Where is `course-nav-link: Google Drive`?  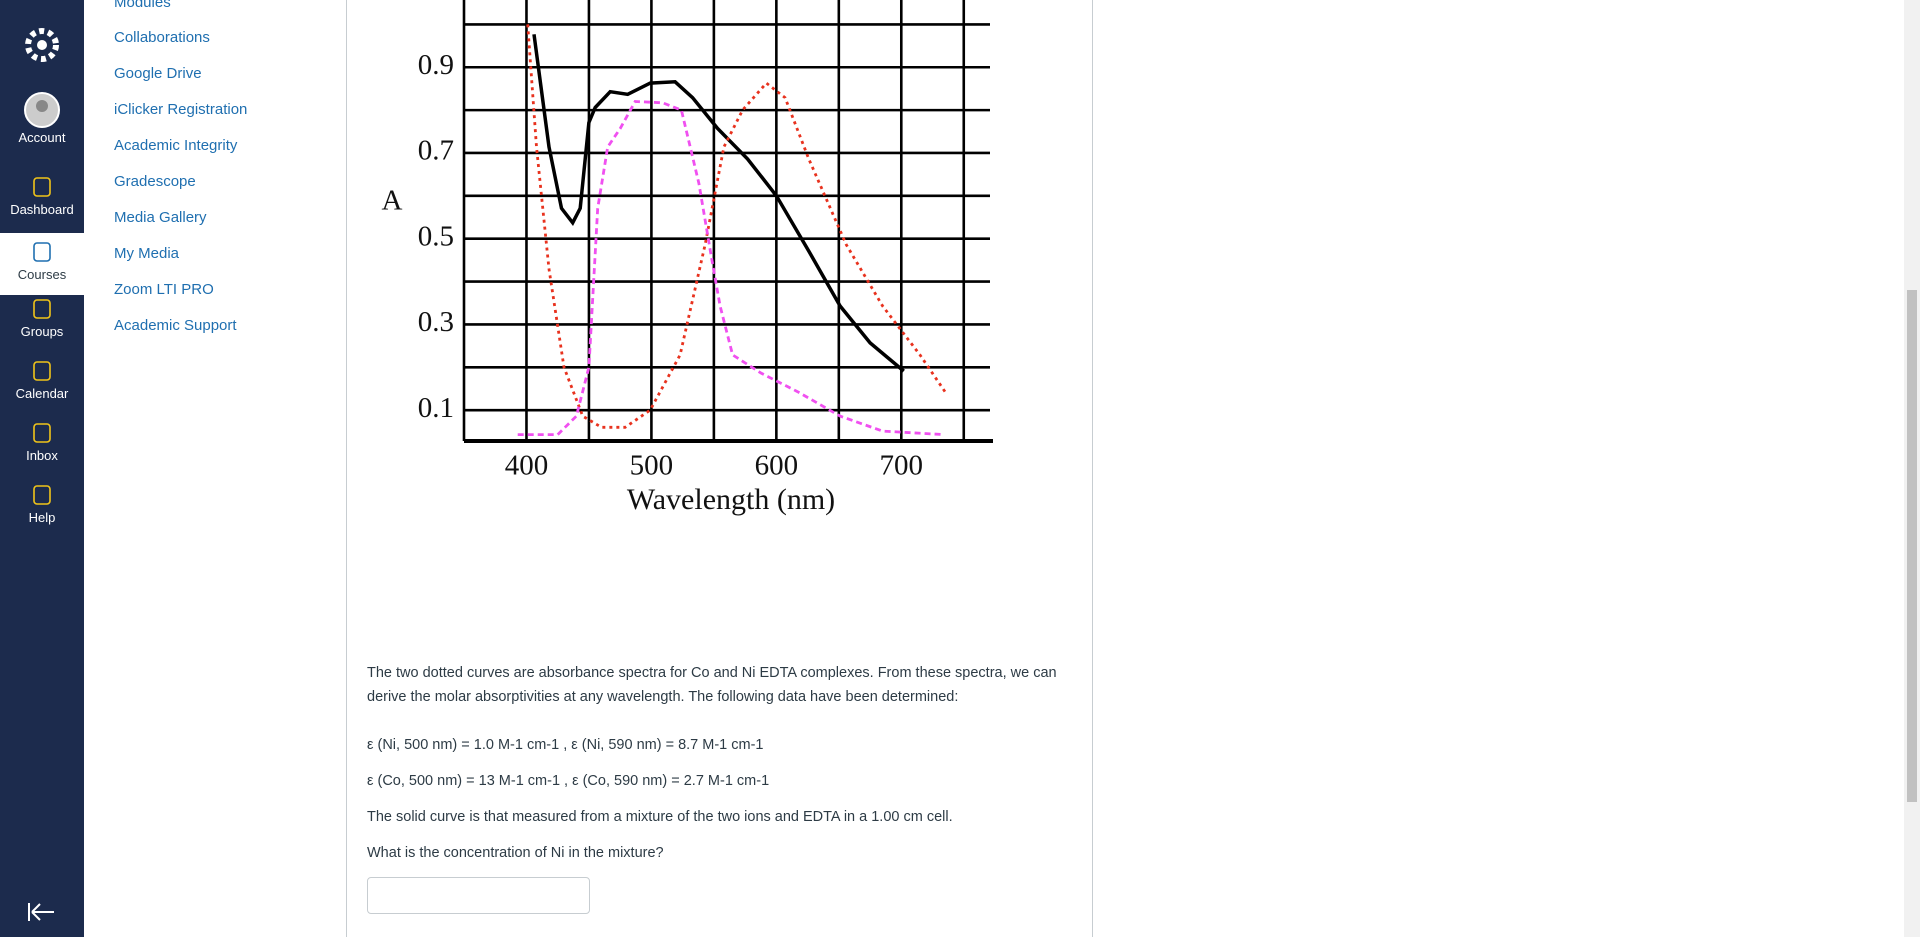
course-nav-link: Google Drive is located at coordinates (158, 73).